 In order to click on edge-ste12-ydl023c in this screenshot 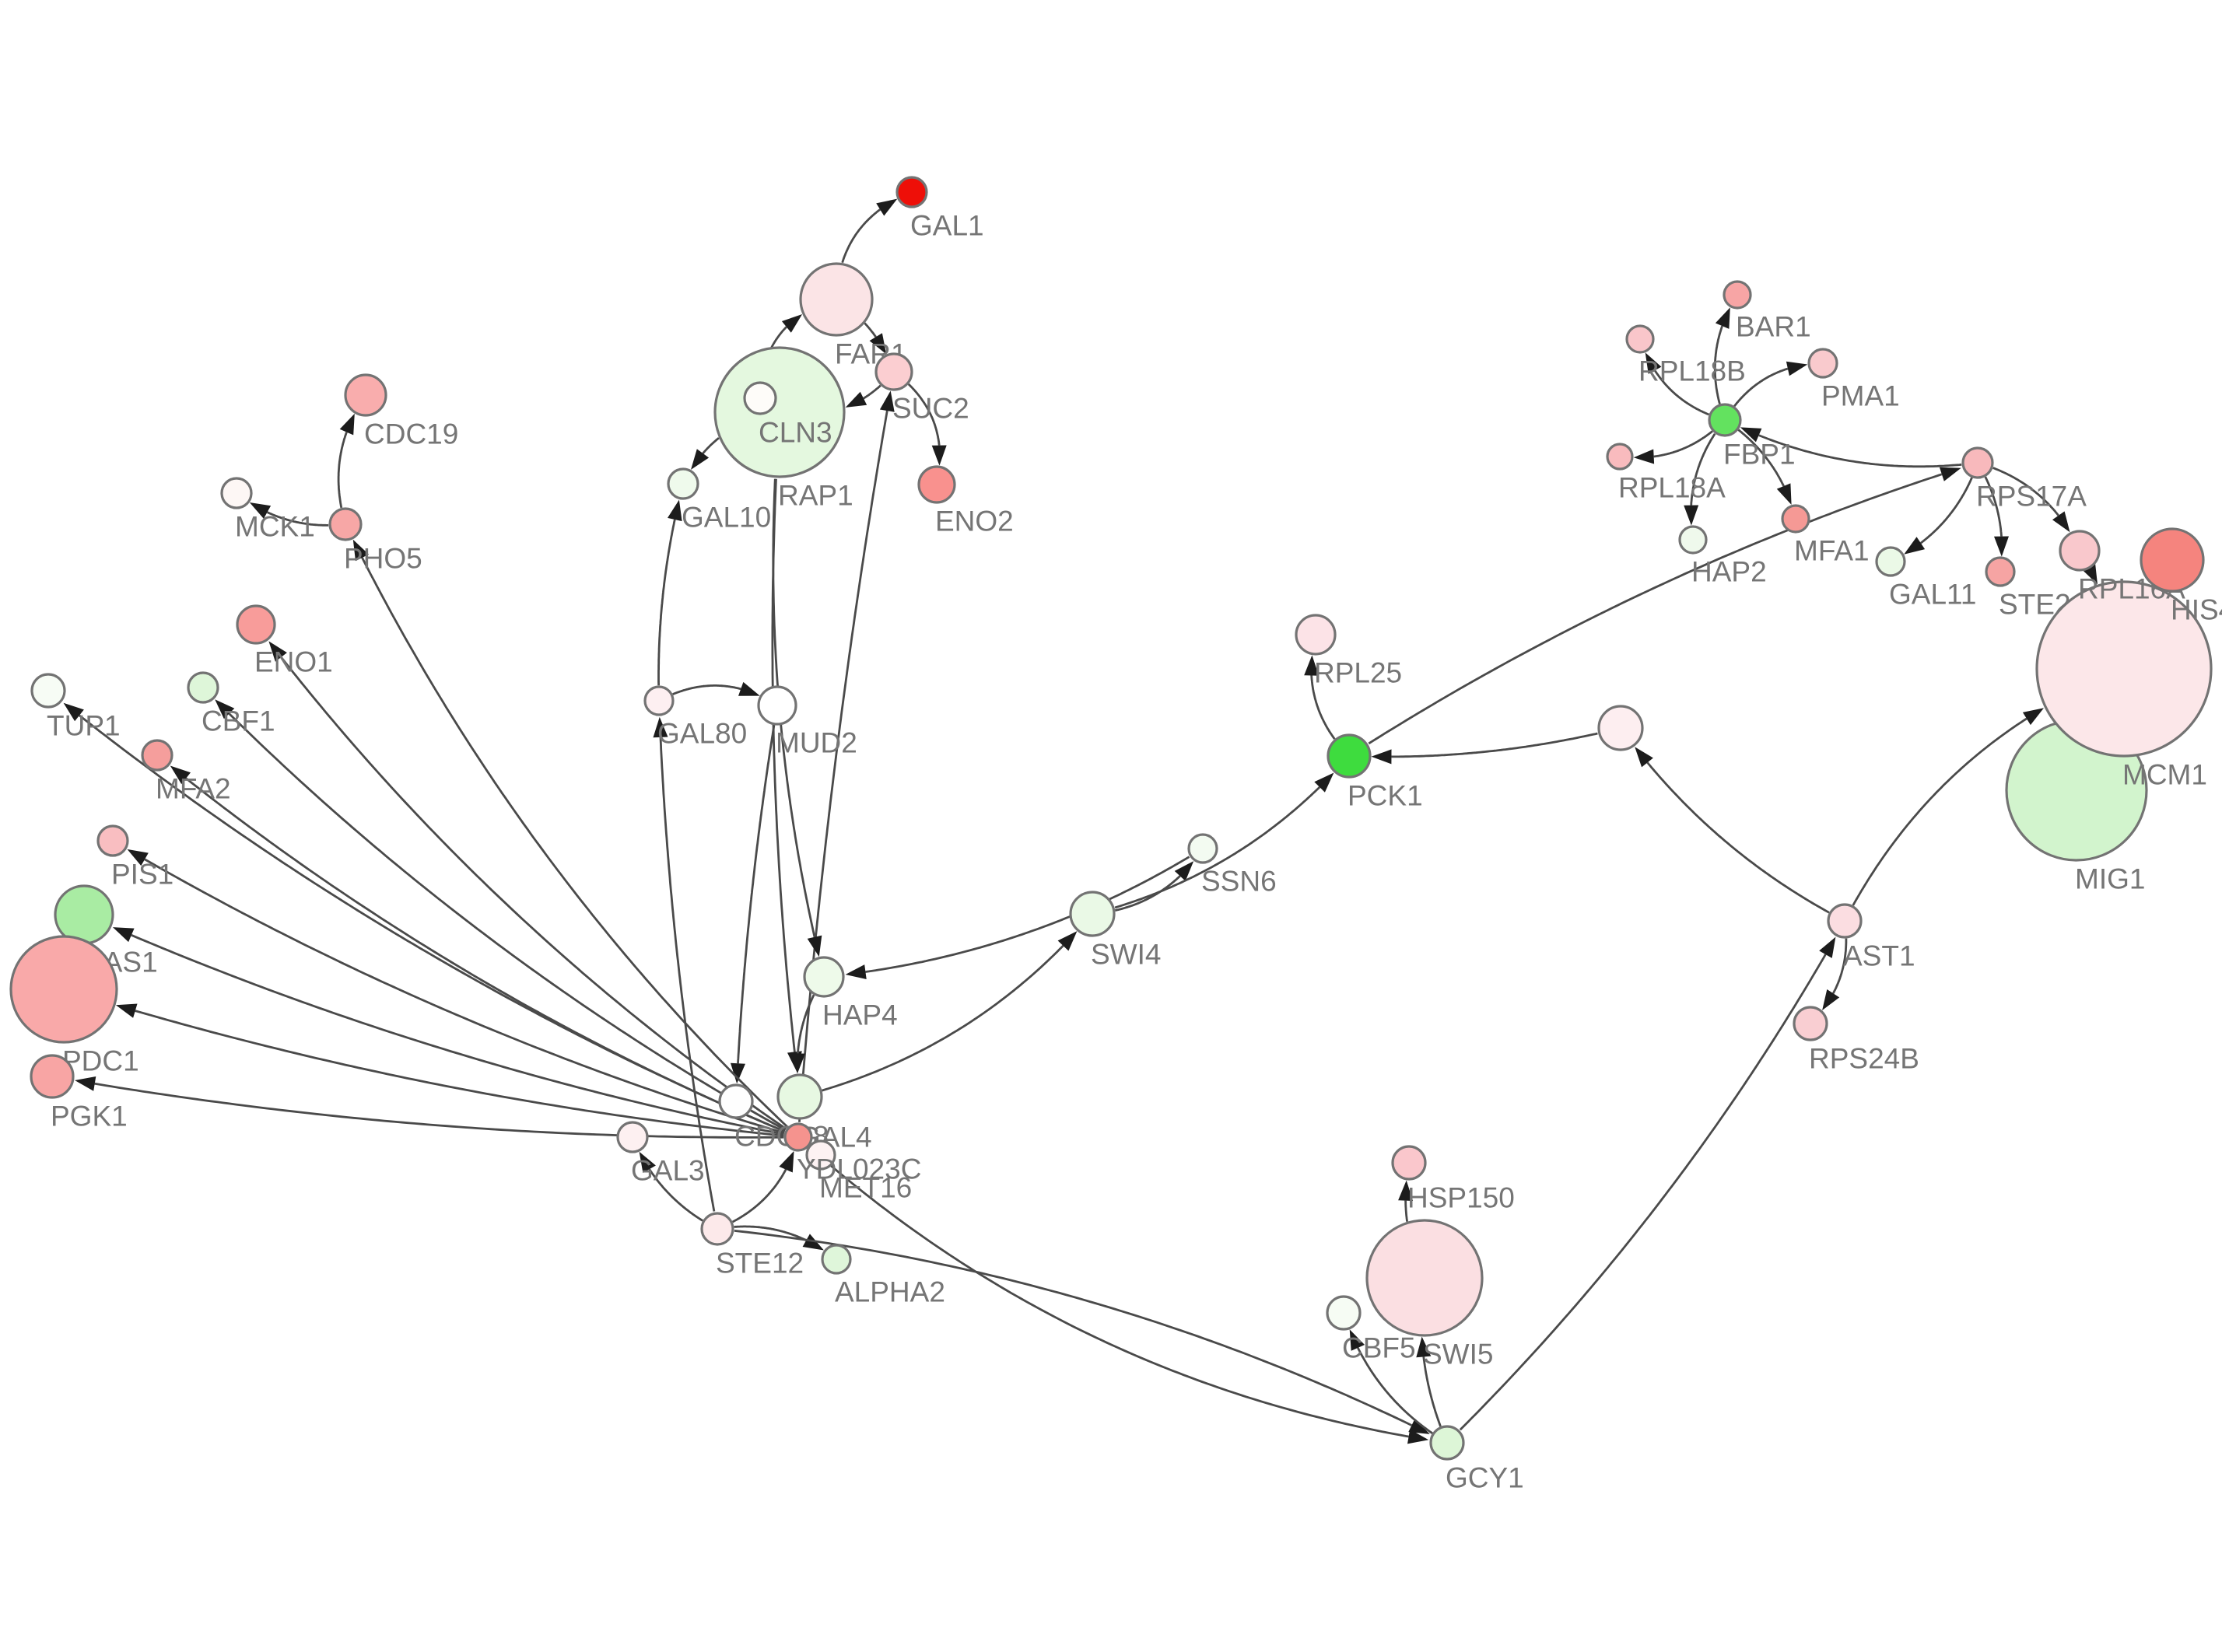, I will do `click(762, 1186)`.